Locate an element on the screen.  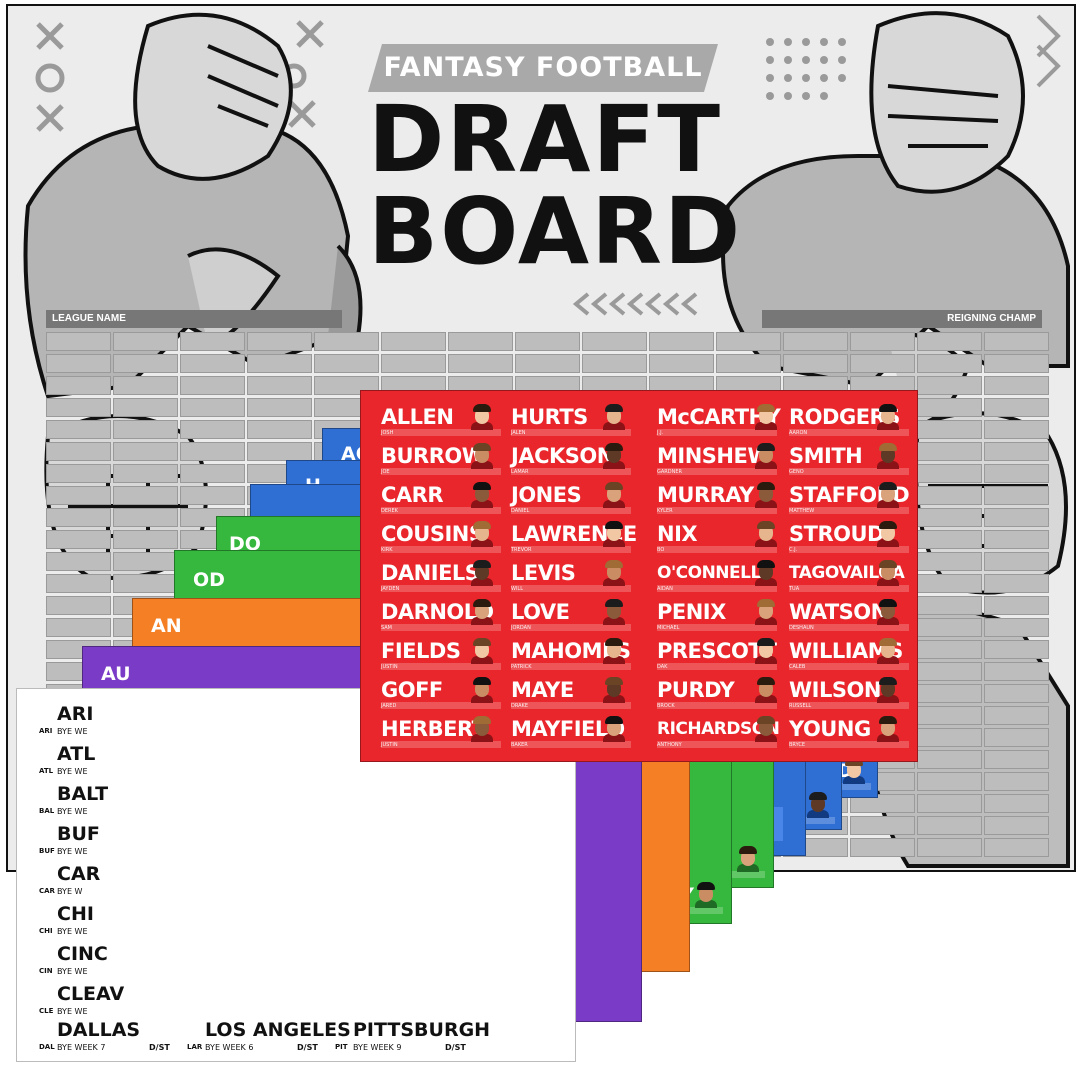
player-last-name: RICHARDSON is located at coordinates (718, 729).